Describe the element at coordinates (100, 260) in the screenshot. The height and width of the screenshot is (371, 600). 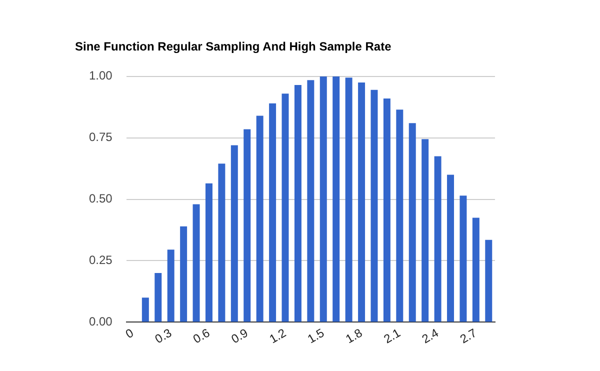
I see `y-tick-label: 0.25` at that location.